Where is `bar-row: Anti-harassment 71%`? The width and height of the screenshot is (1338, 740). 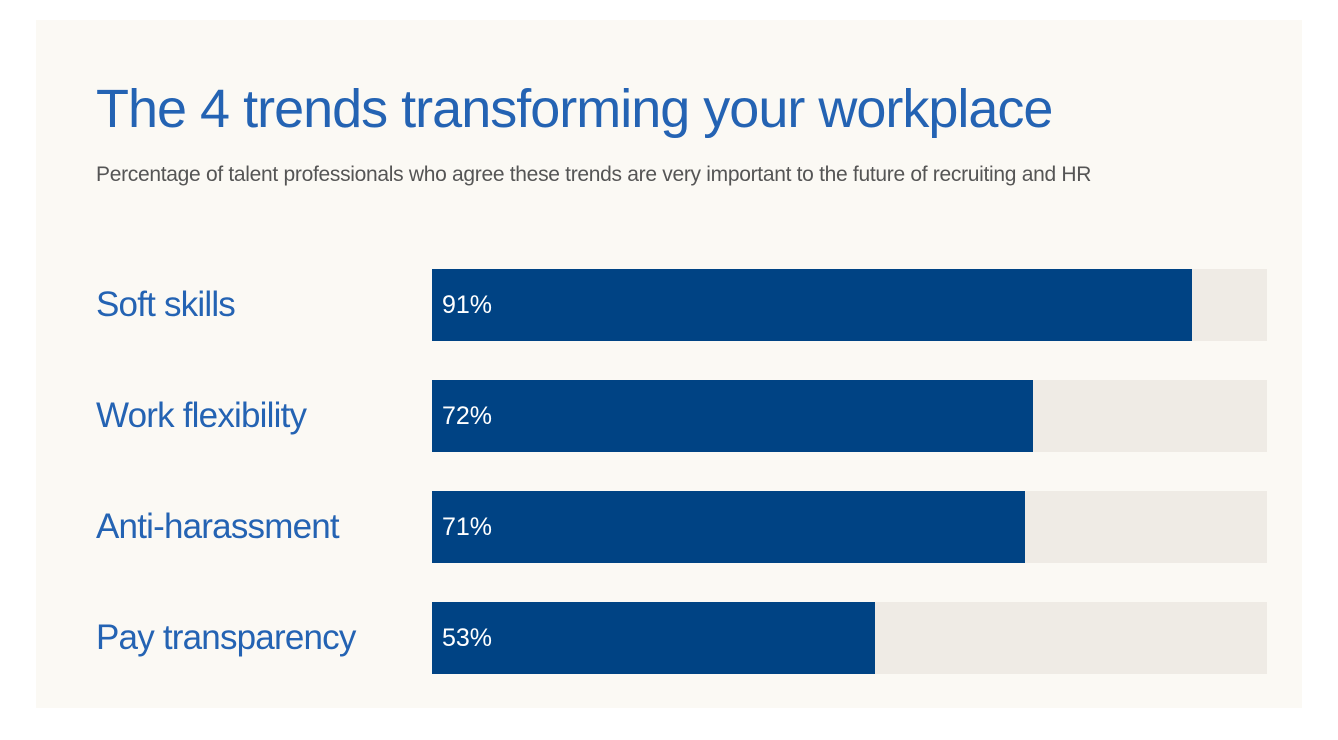
bar-row: Anti-harassment 71% is located at coordinates (669, 527).